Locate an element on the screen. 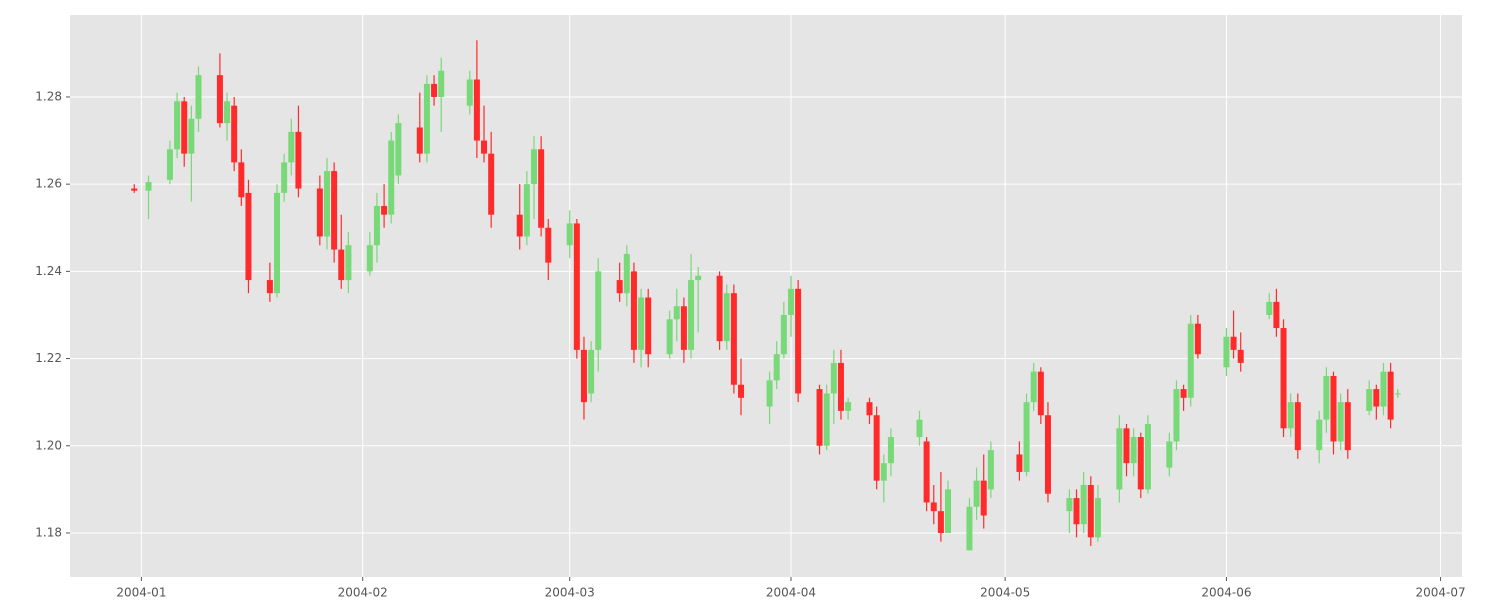 This screenshot has width=1504, height=615. x-tick-label: 2004-07 is located at coordinates (1441, 593).